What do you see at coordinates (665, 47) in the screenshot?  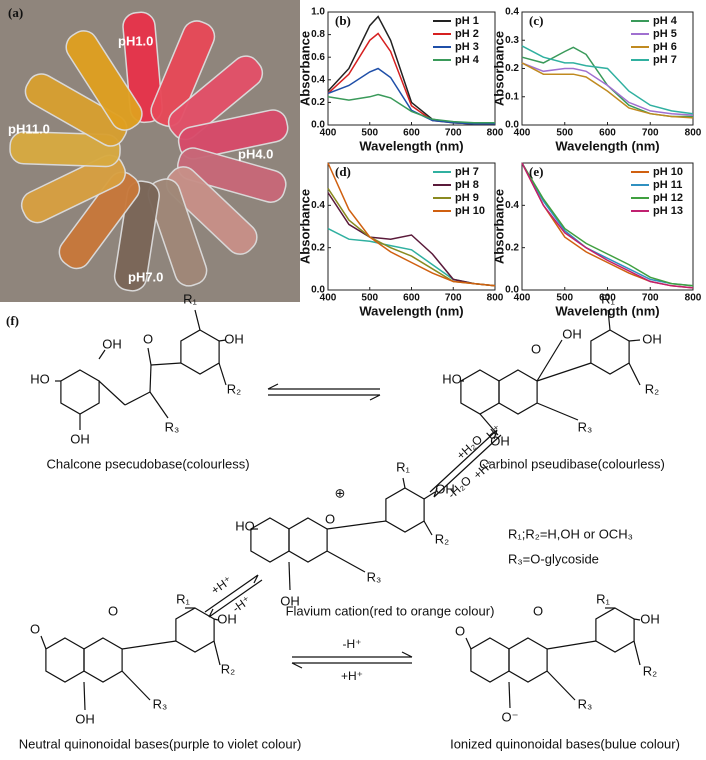 I see `legend-label: pH 6` at bounding box center [665, 47].